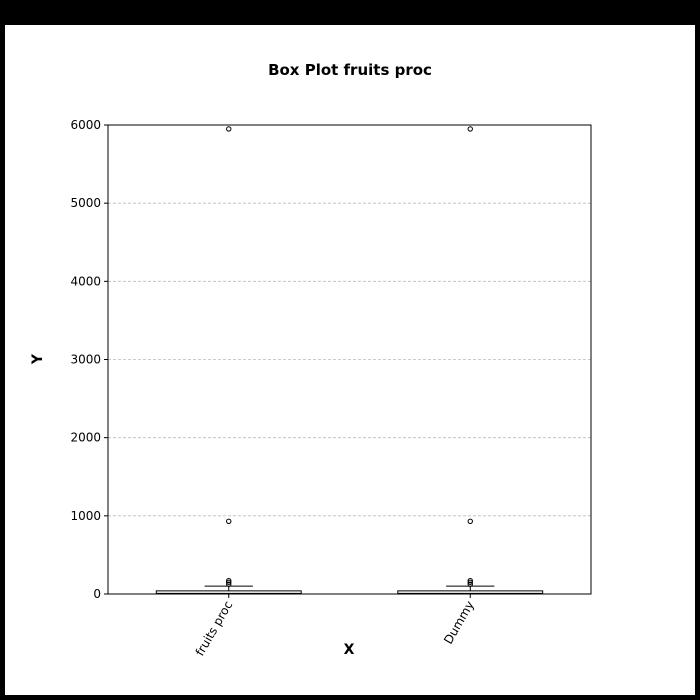 The image size is (700, 700). Describe the element at coordinates (85, 438) in the screenshot. I see `y-tick-label: 2000` at that location.